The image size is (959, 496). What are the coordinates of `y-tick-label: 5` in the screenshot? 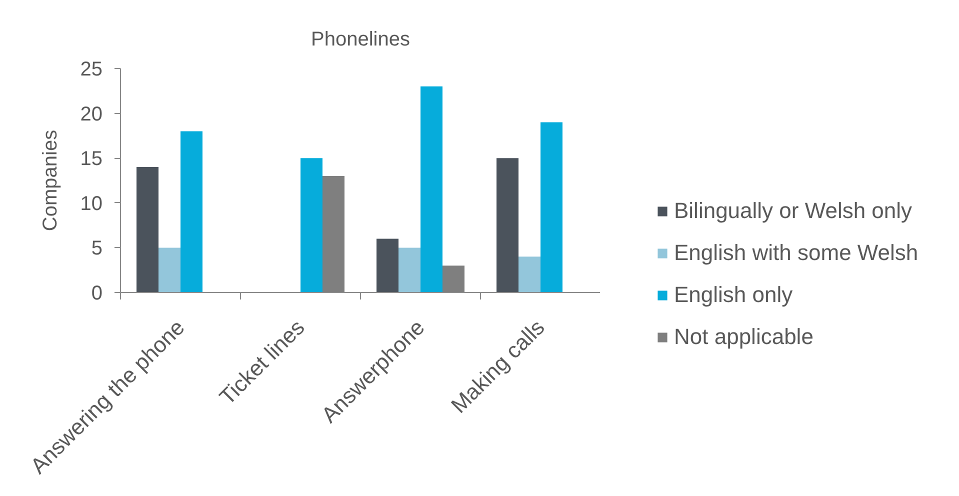 It's located at (96, 249).